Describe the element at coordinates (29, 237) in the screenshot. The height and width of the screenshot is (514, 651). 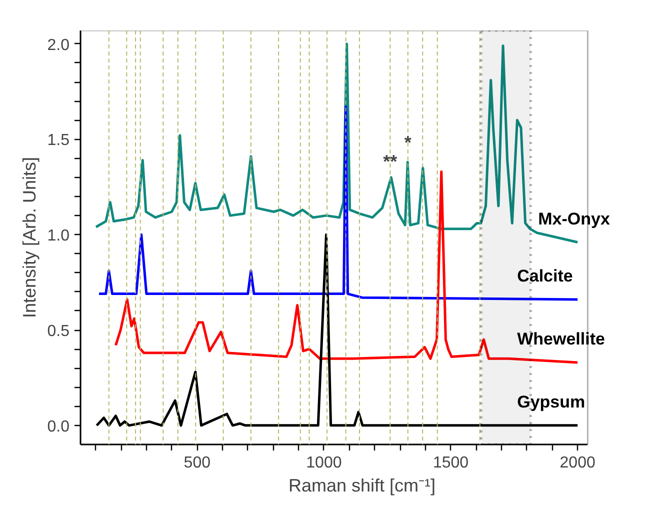
I see `y-axis-title: Intensity [Arb. Units]` at that location.